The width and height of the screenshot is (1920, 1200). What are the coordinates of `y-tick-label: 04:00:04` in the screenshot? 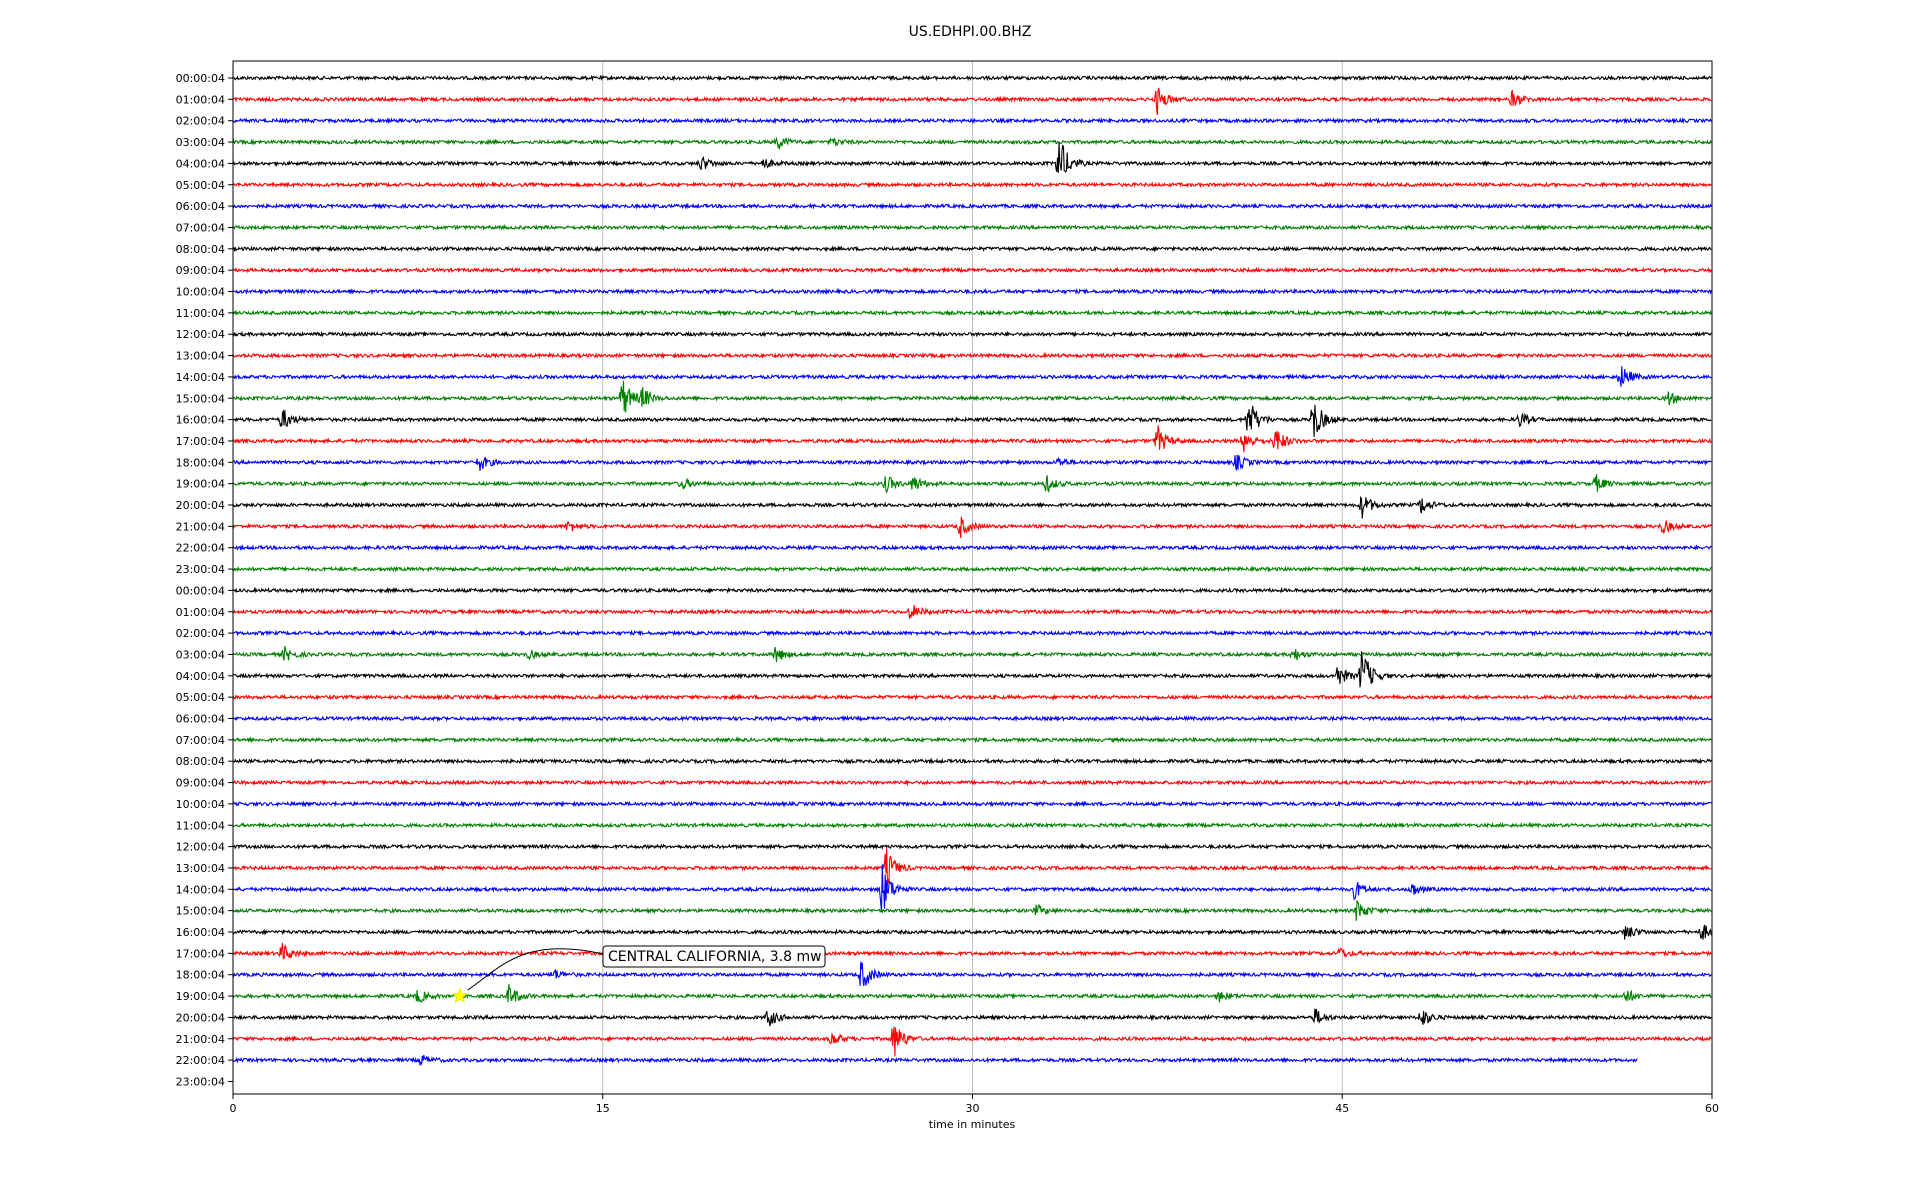 It's located at (200, 163).